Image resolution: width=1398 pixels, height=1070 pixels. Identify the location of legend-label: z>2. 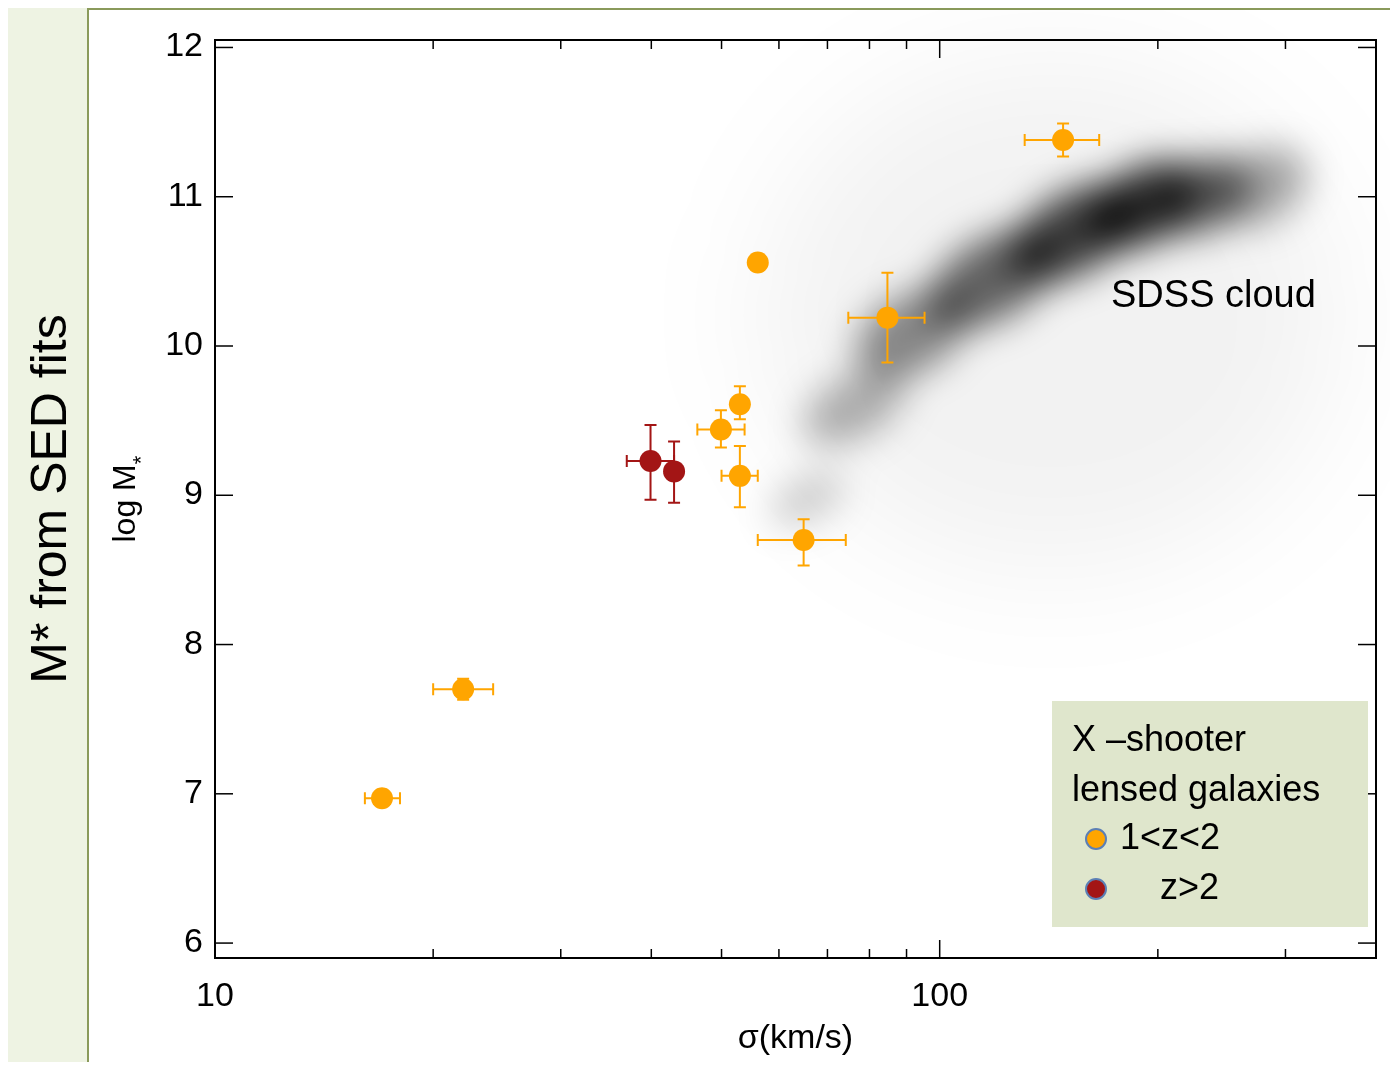
(1190, 886).